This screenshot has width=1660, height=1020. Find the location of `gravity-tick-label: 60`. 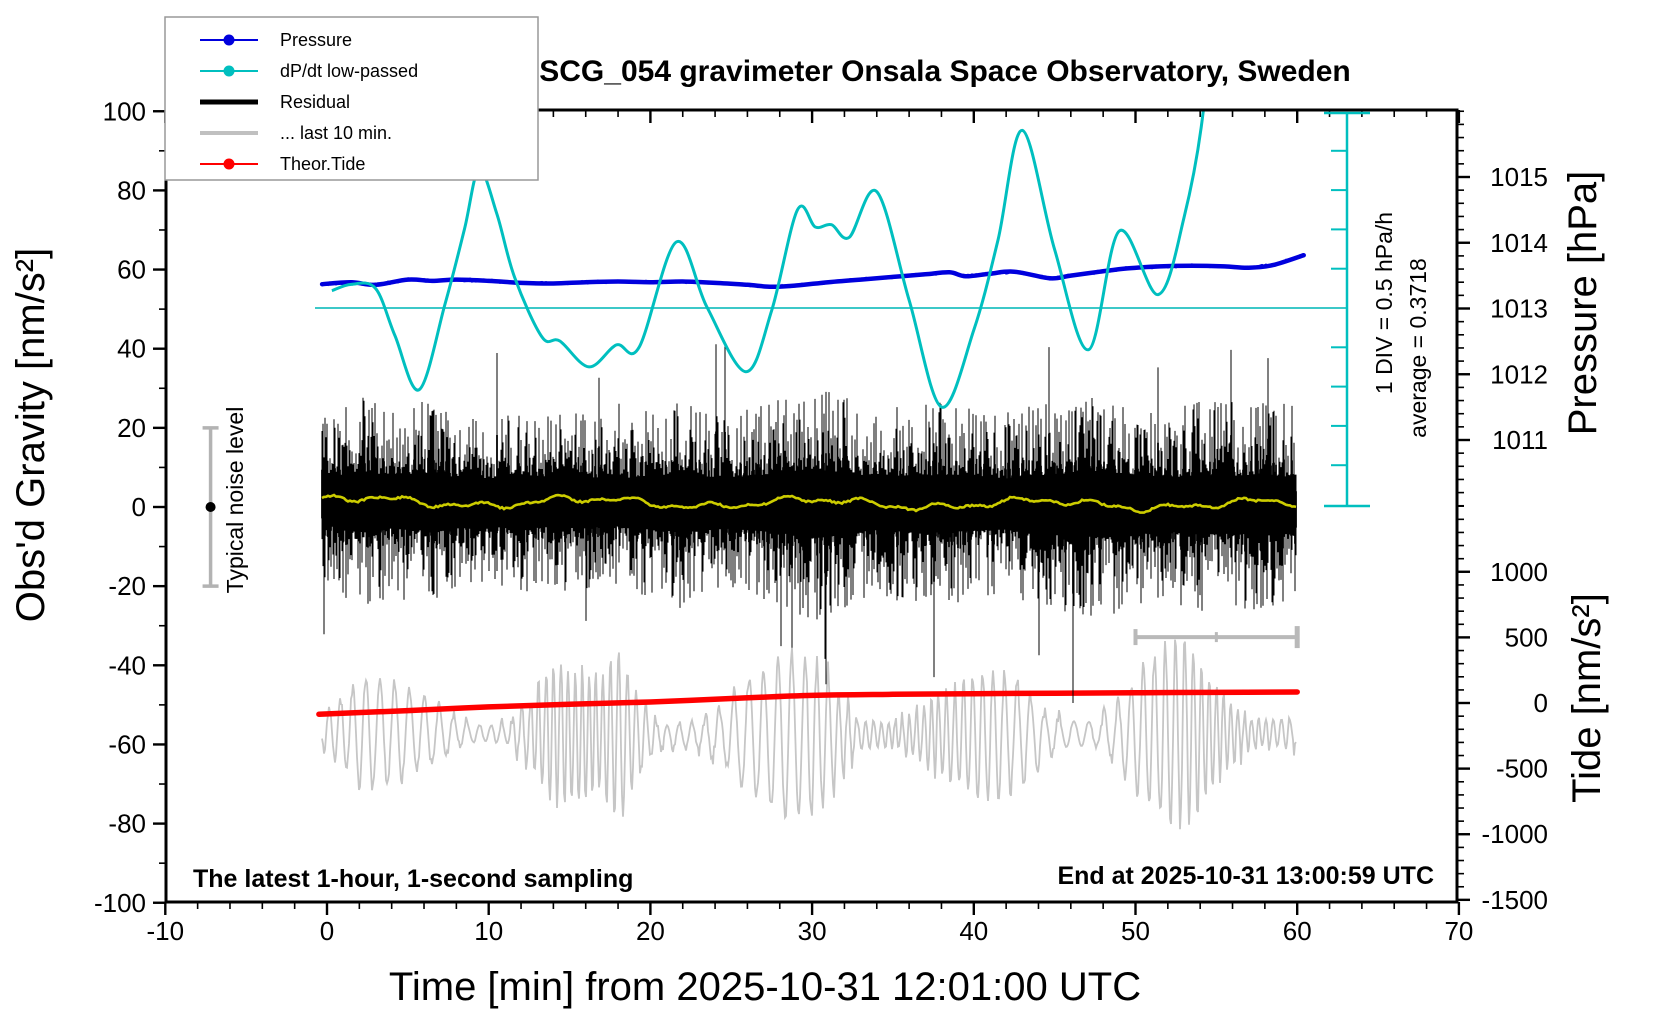

gravity-tick-label: 60 is located at coordinates (131, 270).